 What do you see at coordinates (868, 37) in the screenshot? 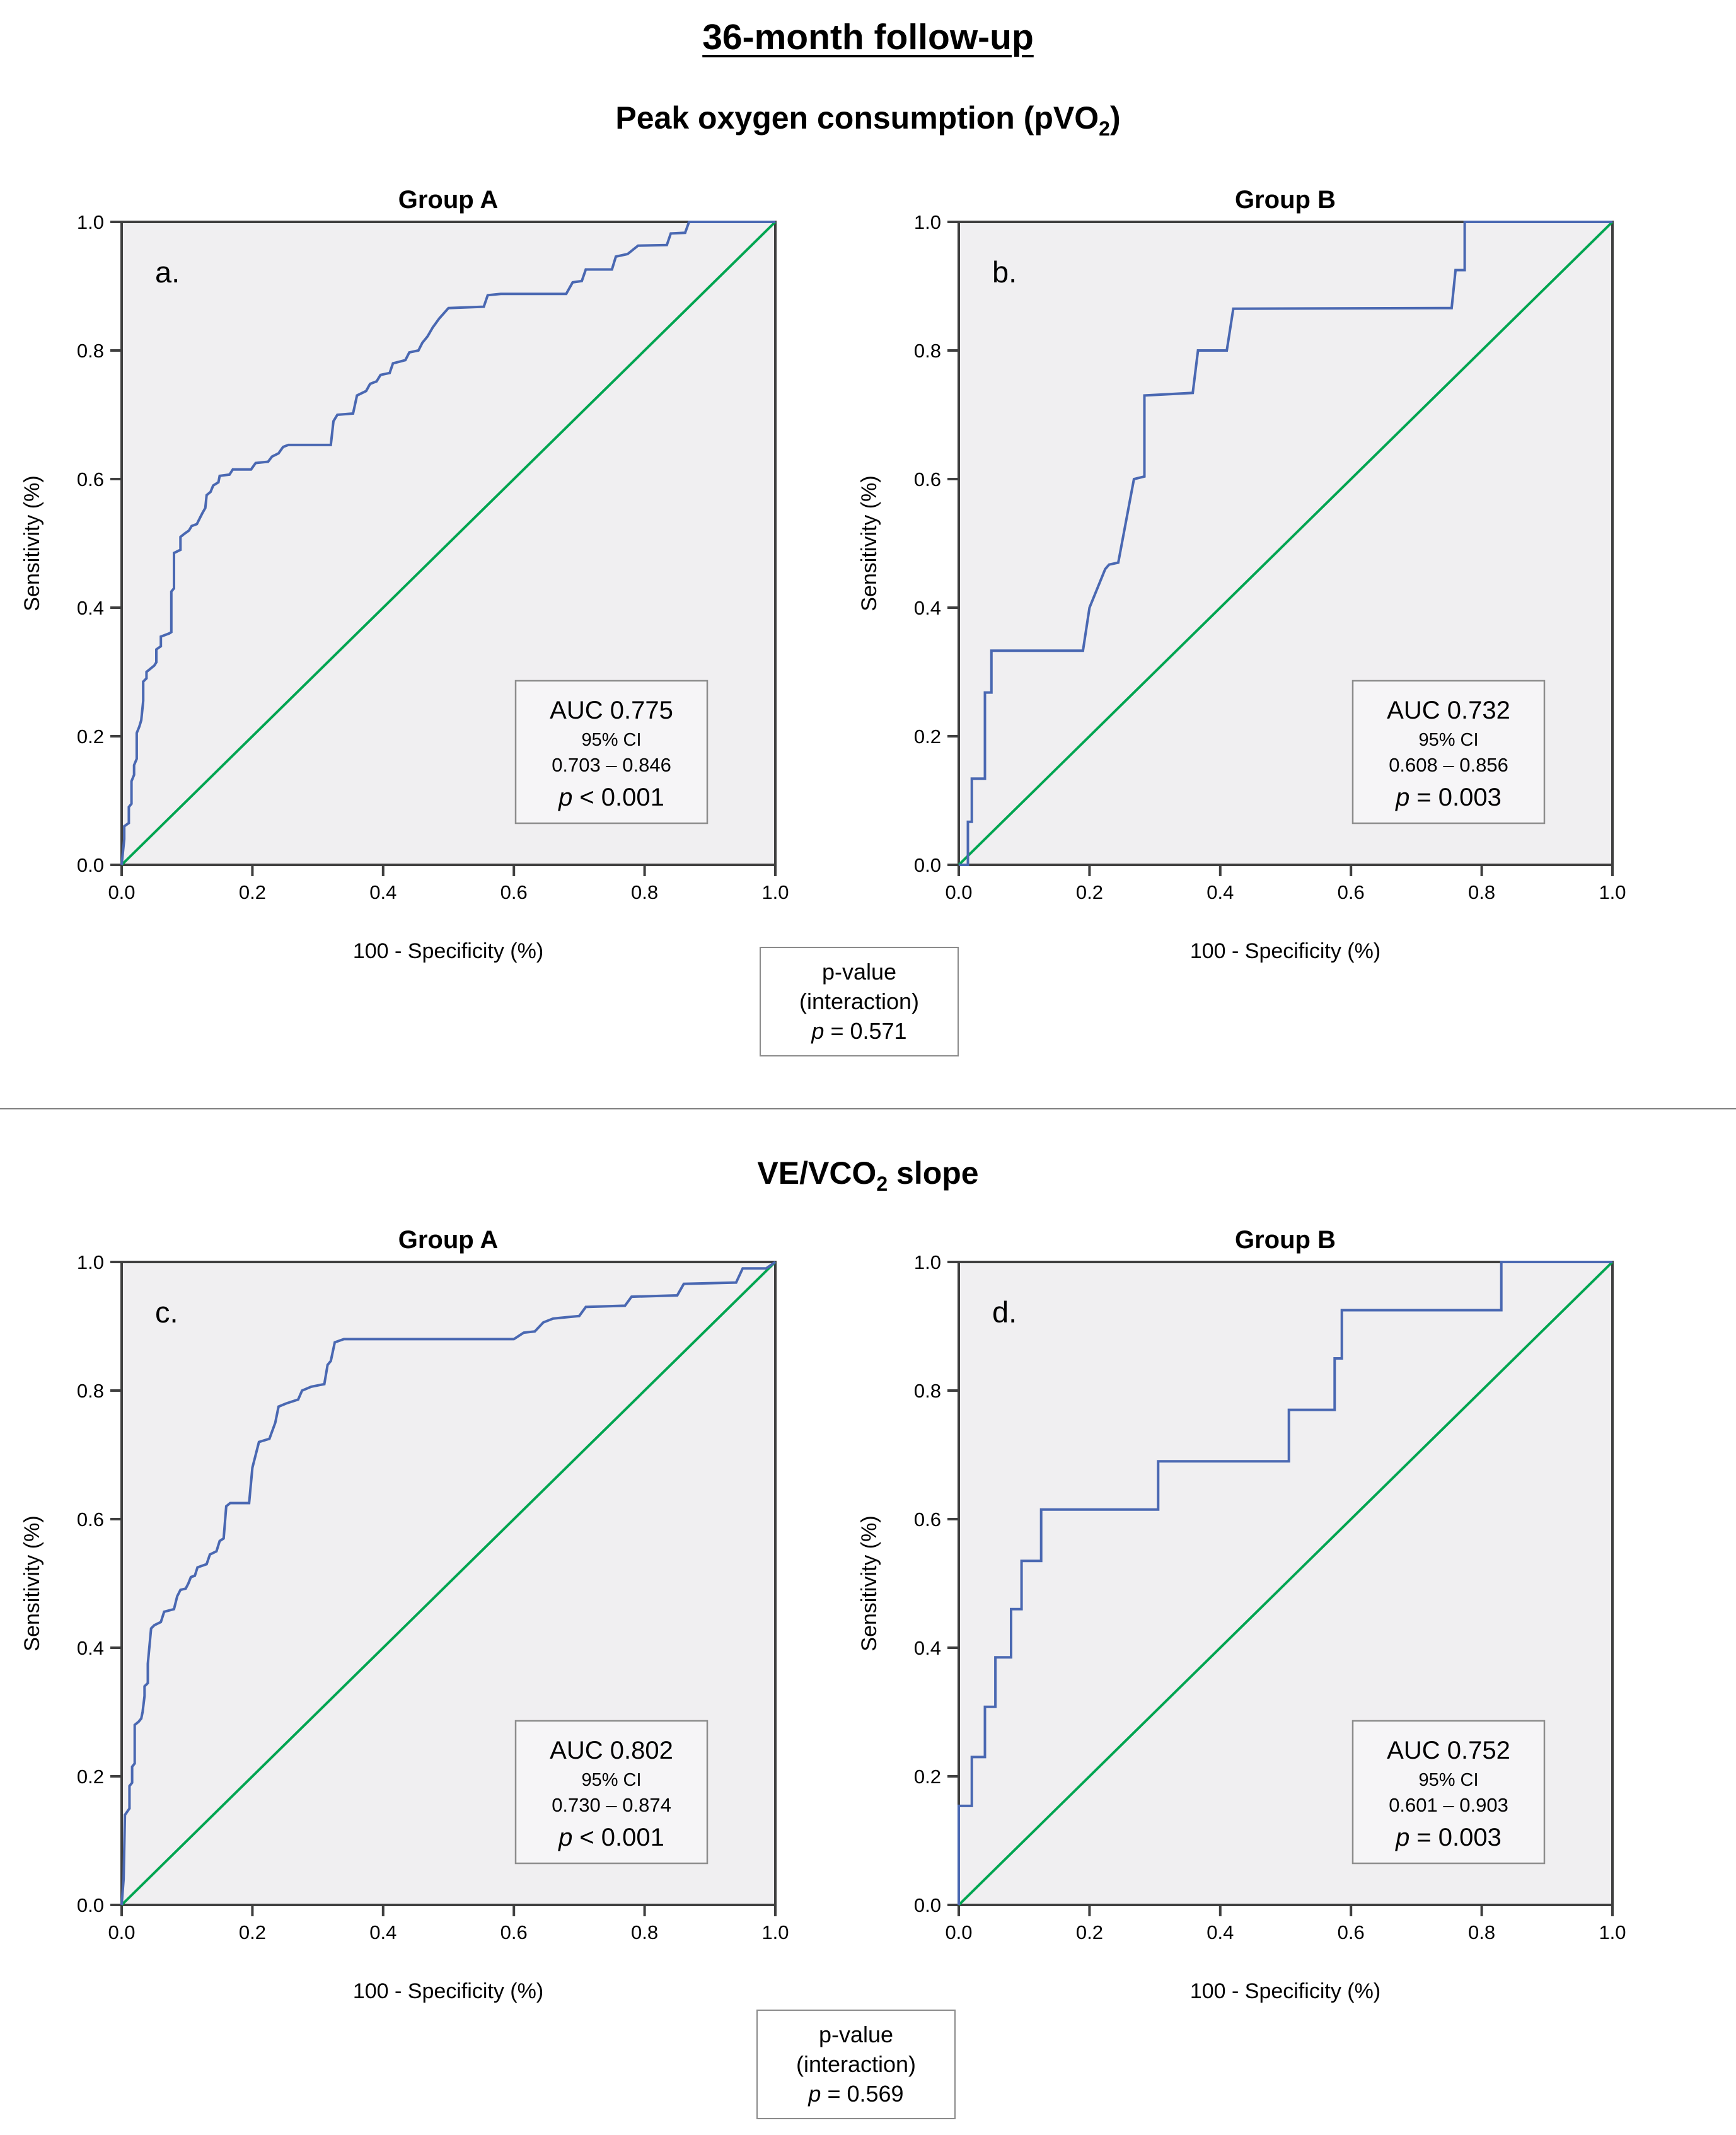
I see `figure-title: 36-month follow-up` at bounding box center [868, 37].